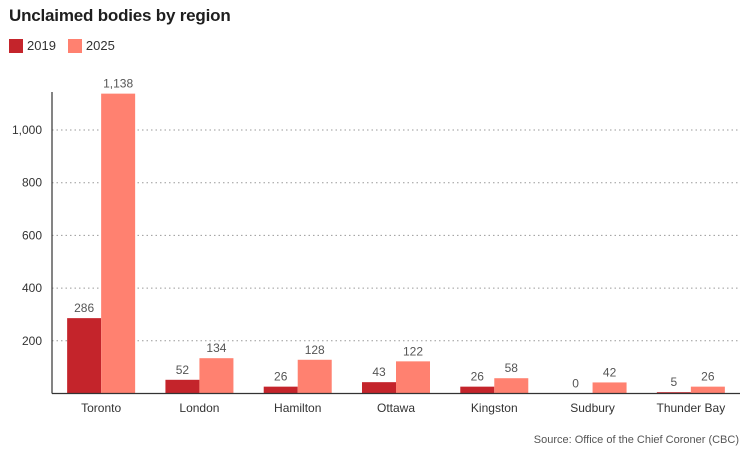  I want to click on bar-2019-toronto, so click(84, 356).